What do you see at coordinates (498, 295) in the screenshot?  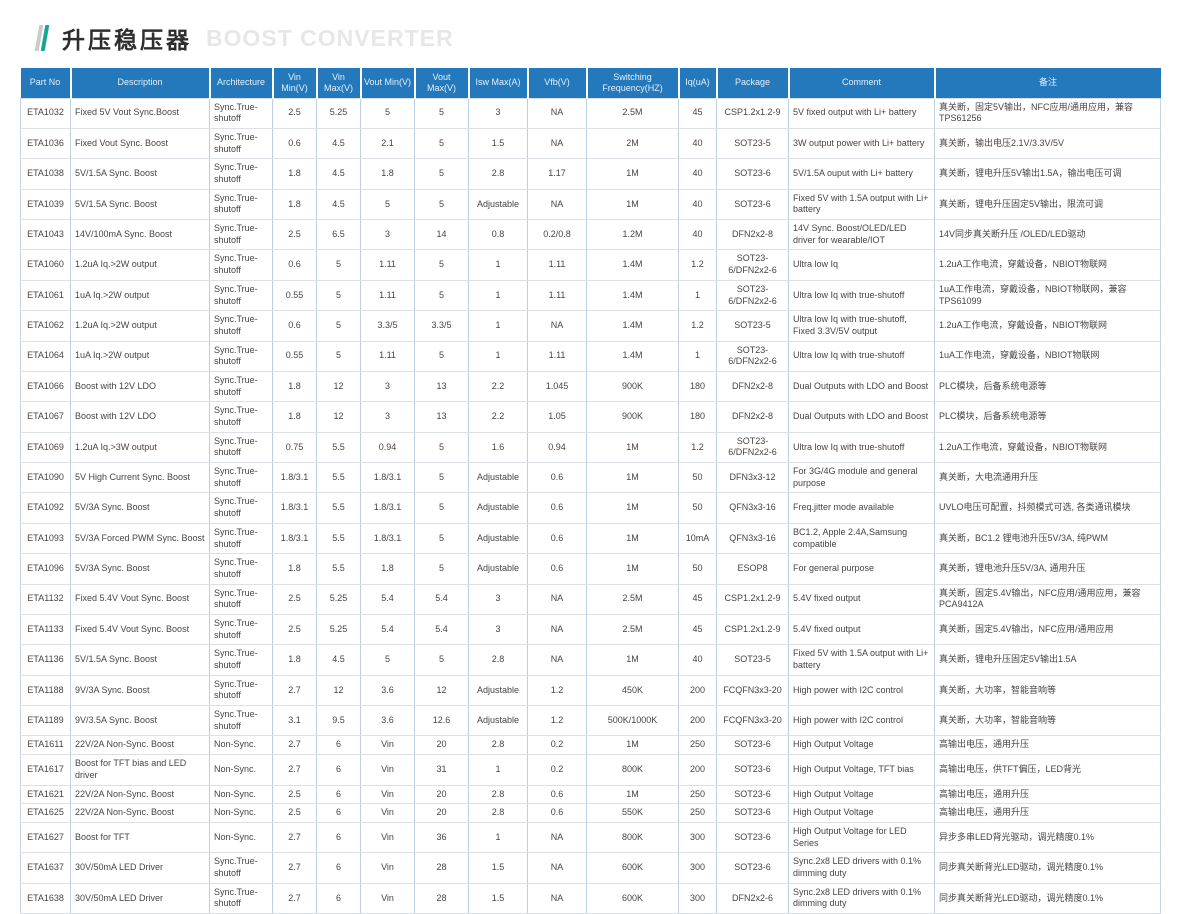 I see `cell-isw_max: 1` at bounding box center [498, 295].